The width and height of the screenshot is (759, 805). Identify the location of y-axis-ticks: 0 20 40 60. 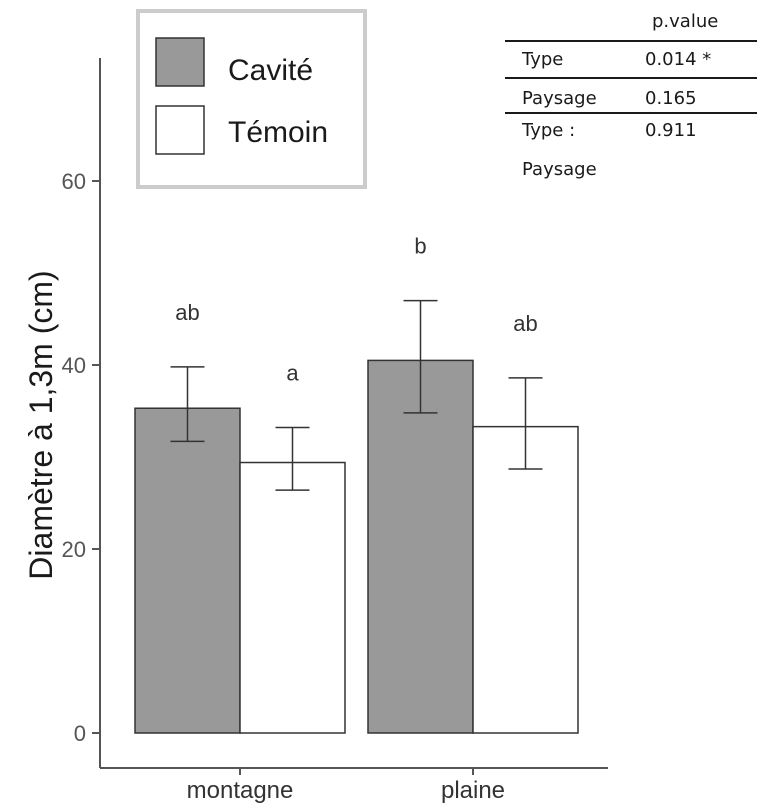
(81, 457).